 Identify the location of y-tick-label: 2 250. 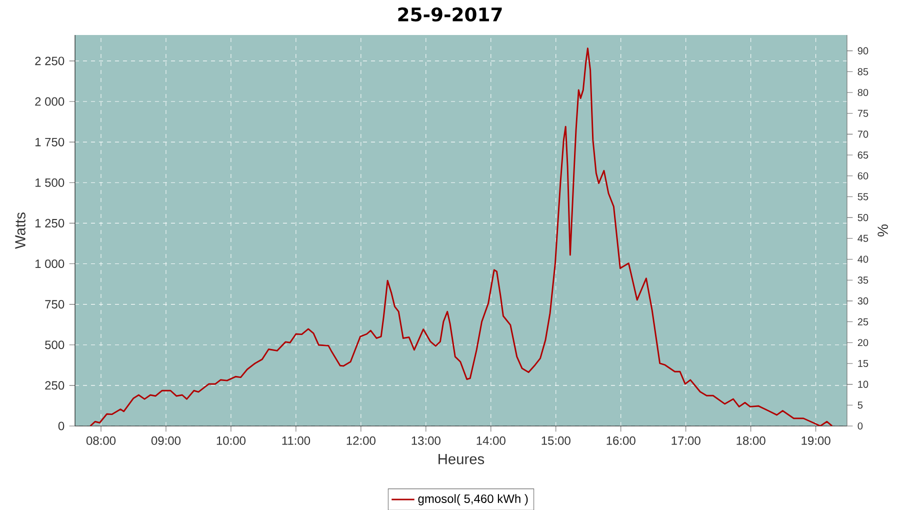
(49, 60).